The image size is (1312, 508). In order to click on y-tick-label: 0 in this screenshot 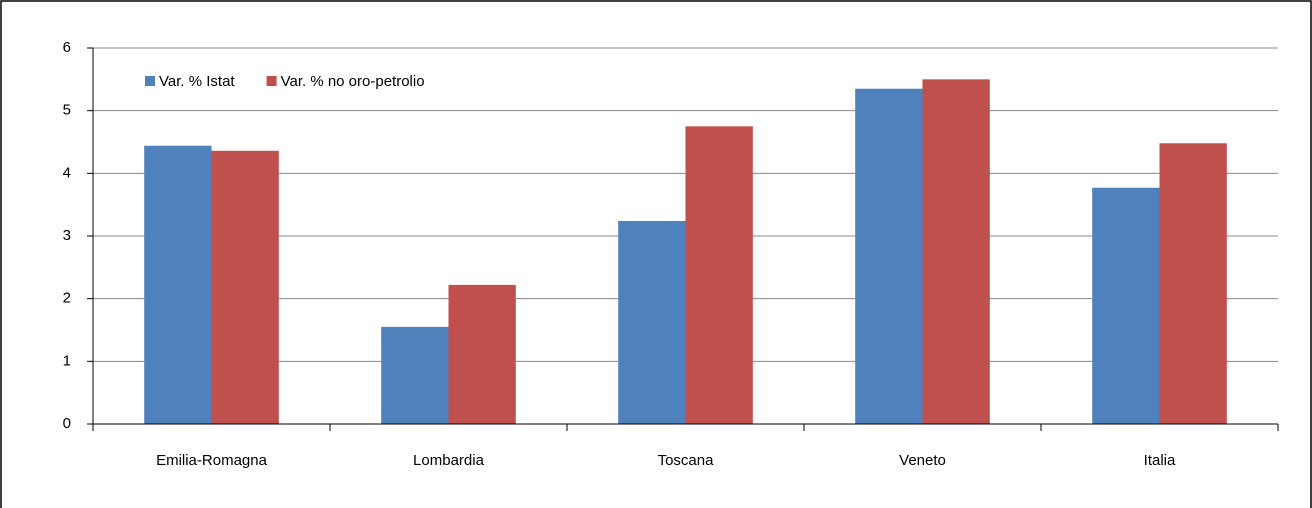, I will do `click(67, 423)`.